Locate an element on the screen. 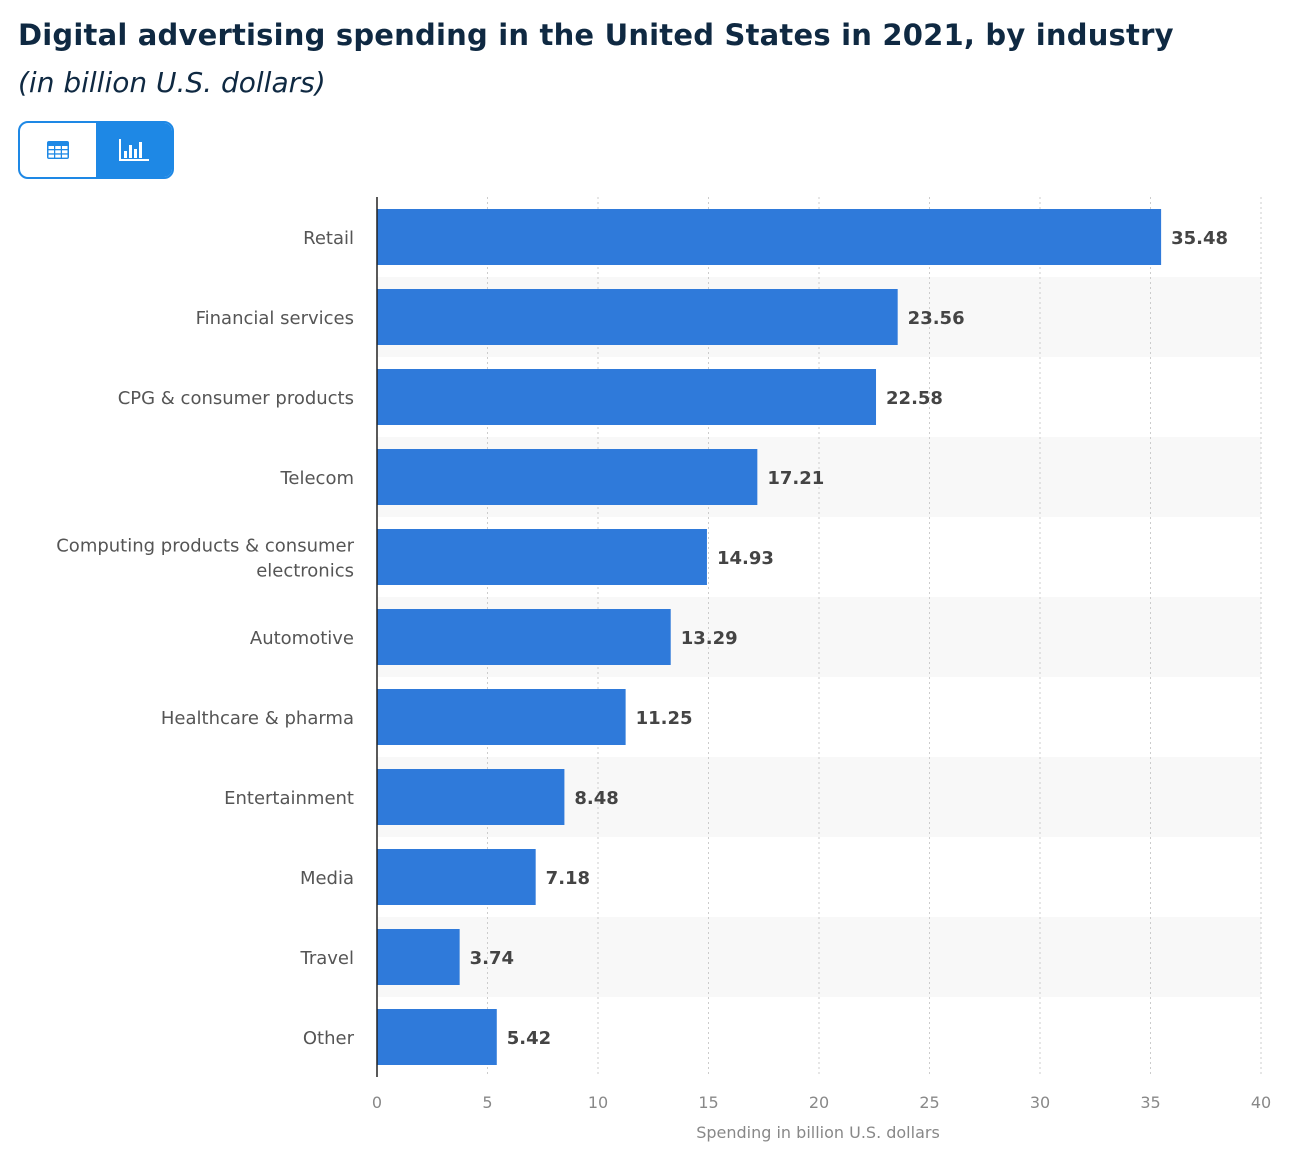 The height and width of the screenshot is (1154, 1301). category-label: Computing products & consumer is located at coordinates (205, 546).